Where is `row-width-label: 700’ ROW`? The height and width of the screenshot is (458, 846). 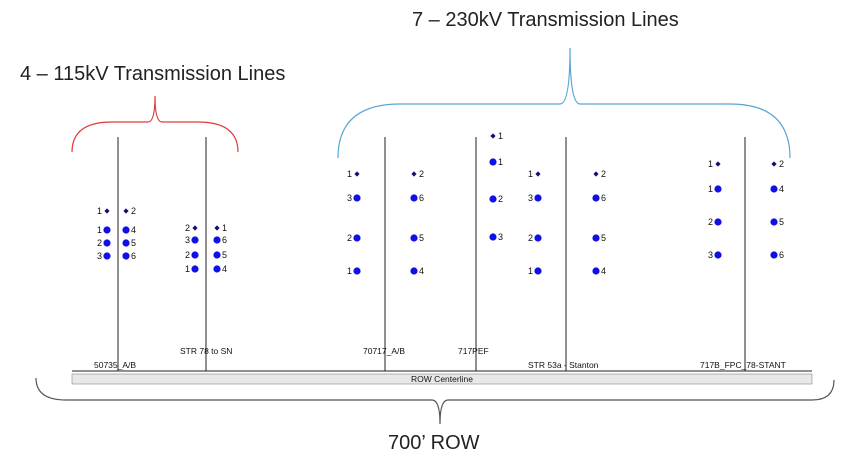
row-width-label: 700’ ROW is located at coordinates (434, 443).